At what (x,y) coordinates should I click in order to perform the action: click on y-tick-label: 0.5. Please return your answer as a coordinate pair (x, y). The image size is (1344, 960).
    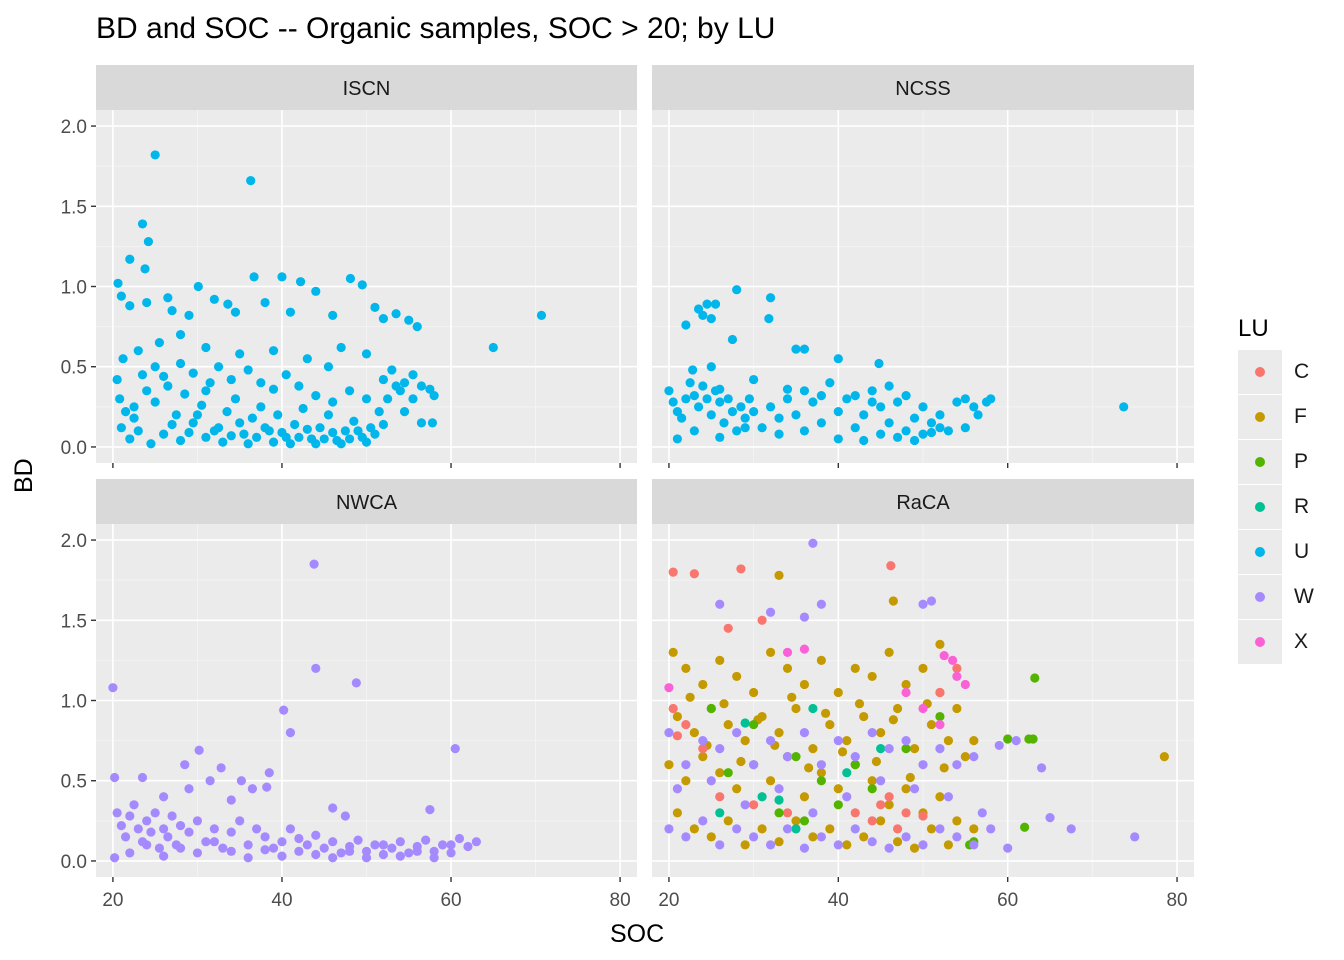
    Looking at the image, I should click on (74, 782).